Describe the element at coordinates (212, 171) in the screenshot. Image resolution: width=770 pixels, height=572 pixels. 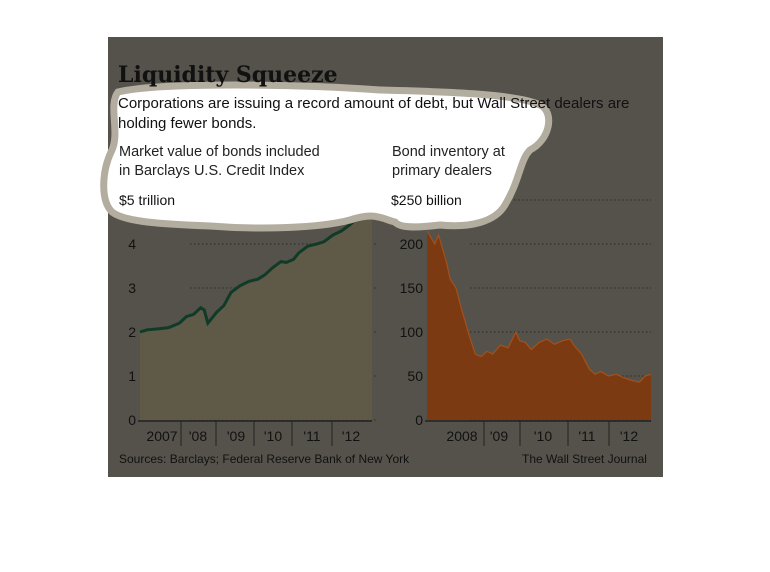
I see `left-chart-label-2: in Barclays U.S. Credit Index` at that location.